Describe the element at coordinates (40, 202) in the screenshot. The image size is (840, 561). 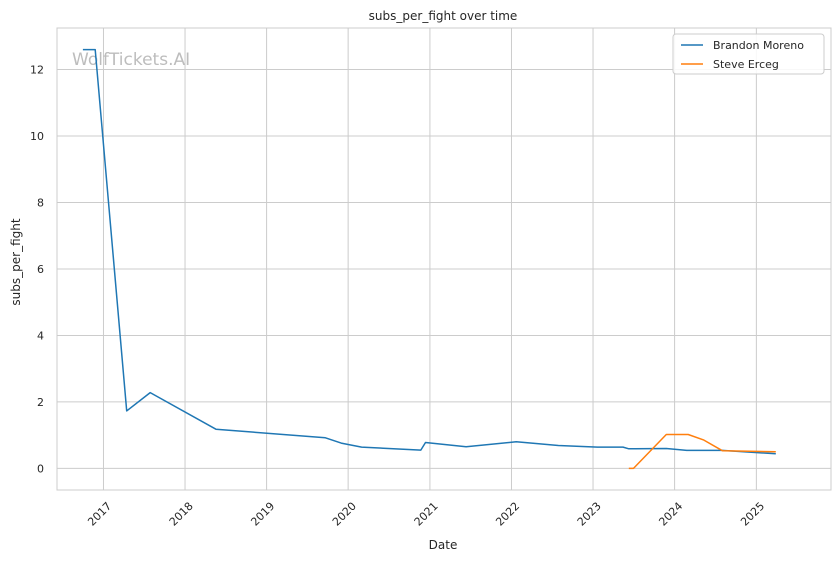
I see `y-tick-label: 8` at that location.